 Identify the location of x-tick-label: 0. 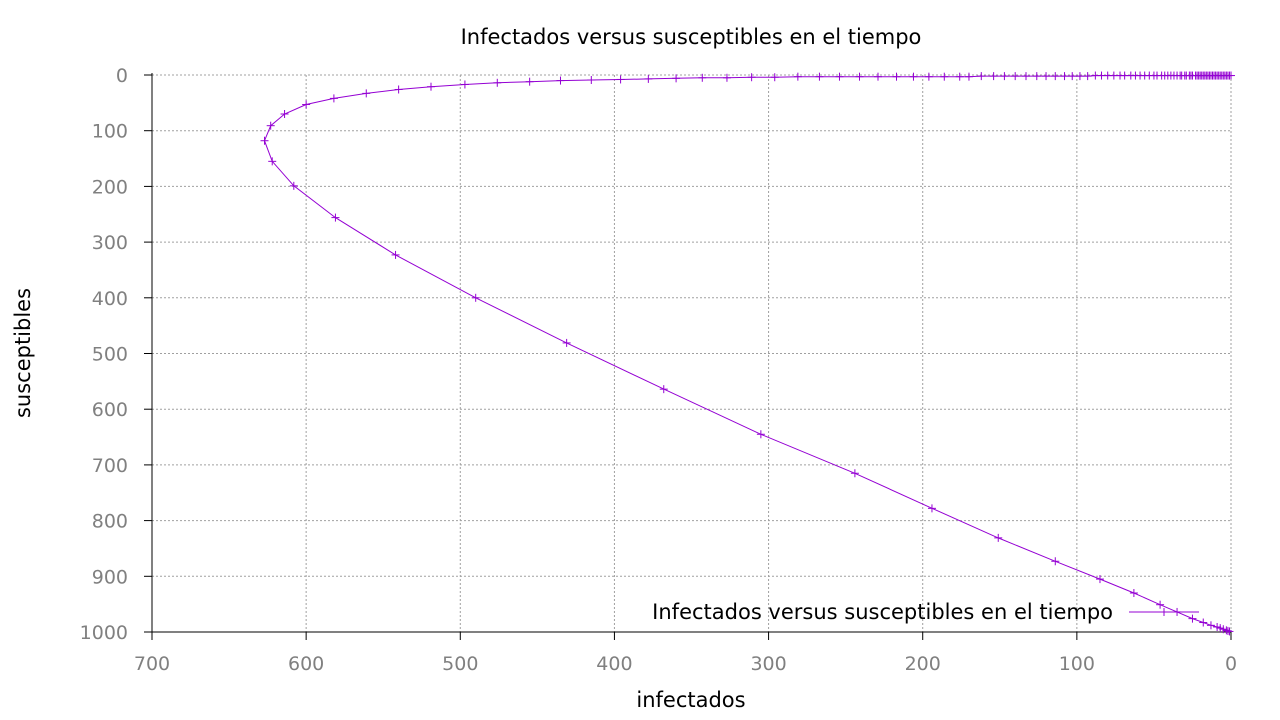
(1231, 664).